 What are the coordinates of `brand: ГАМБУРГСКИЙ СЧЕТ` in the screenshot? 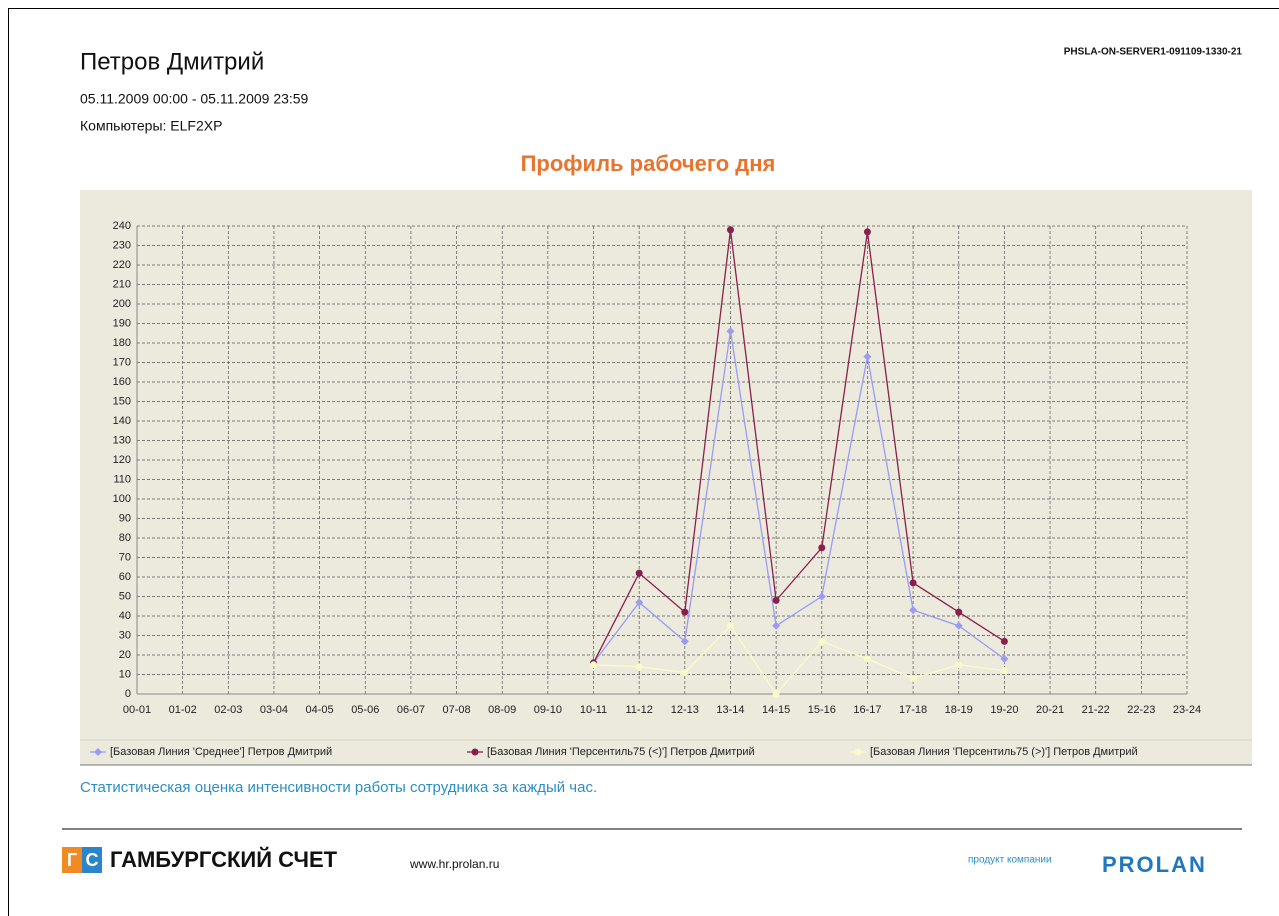 It's located at (224, 859).